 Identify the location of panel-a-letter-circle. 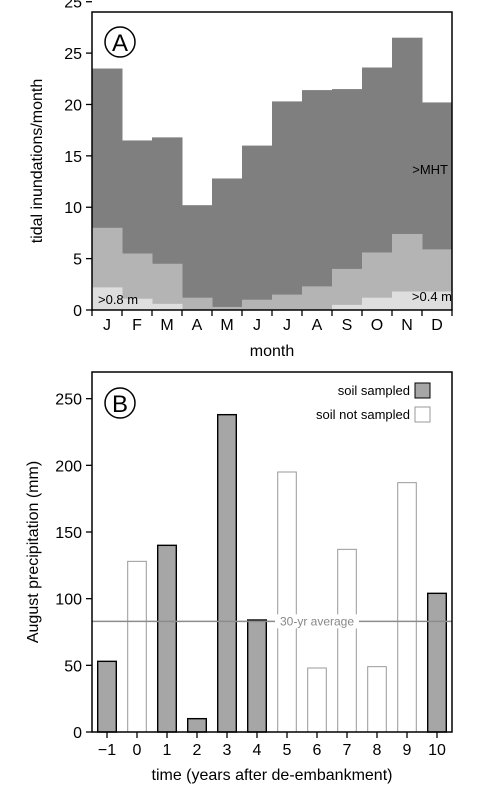
(120, 42).